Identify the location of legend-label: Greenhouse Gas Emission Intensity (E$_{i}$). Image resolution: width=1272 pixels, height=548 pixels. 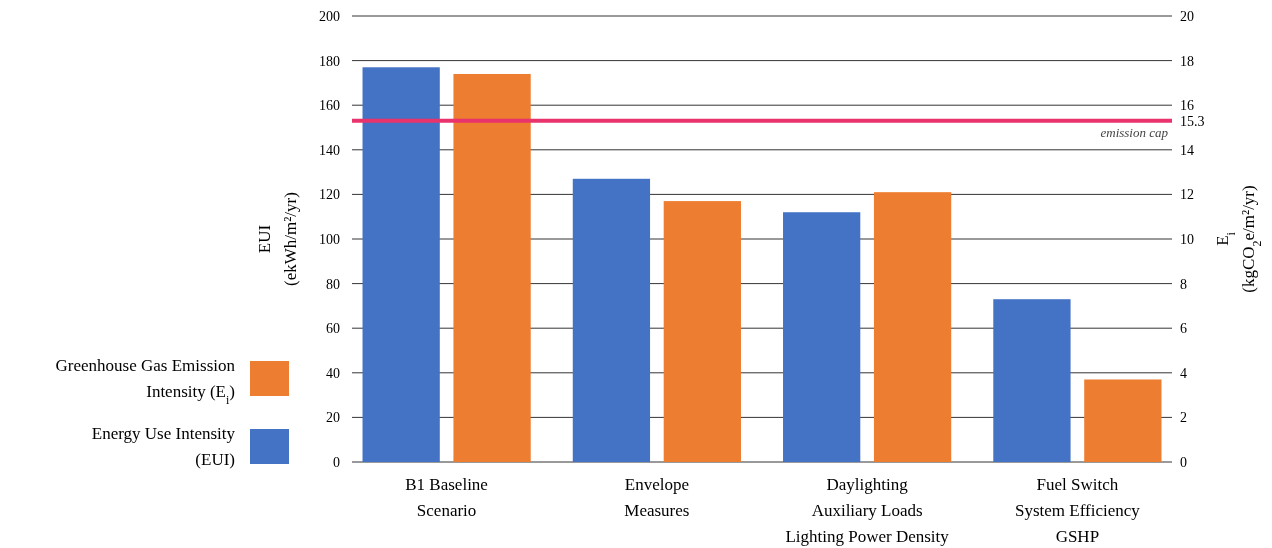
(145, 381).